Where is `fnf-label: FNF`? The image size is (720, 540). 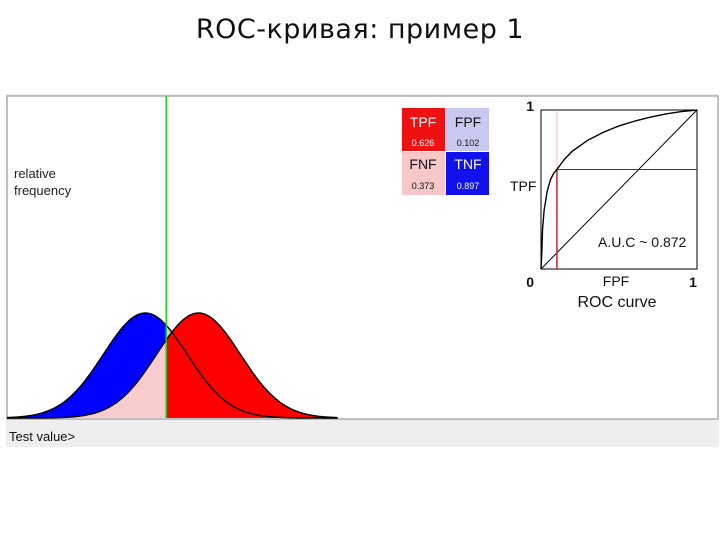 fnf-label: FNF is located at coordinates (422, 164).